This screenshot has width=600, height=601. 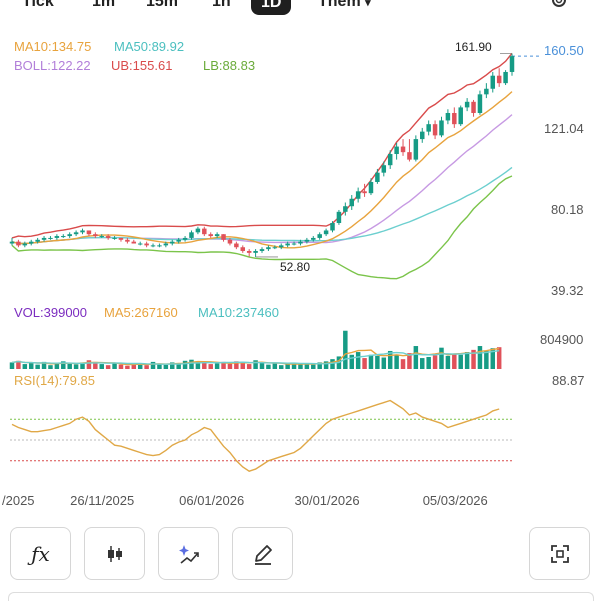 I want to click on legend-vol-ma5: MA5:267160, so click(x=141, y=312).